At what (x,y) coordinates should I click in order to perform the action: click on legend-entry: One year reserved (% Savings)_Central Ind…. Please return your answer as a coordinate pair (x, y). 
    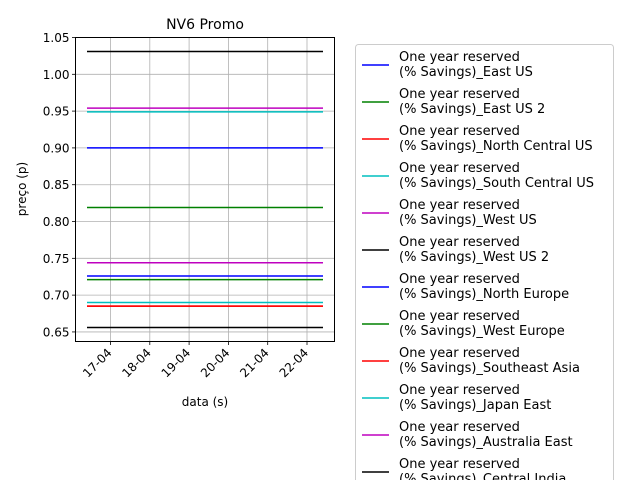
    Looking at the image, I should click on (482, 468).